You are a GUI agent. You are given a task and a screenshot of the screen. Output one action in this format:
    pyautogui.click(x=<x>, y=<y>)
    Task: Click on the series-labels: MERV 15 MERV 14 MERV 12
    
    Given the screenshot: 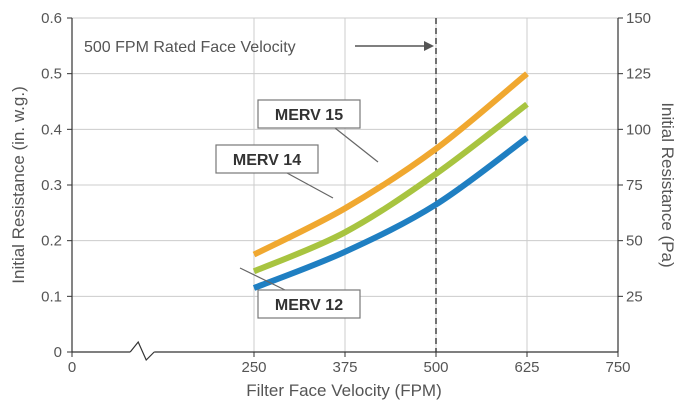 What is the action you would take?
    pyautogui.click(x=297, y=209)
    